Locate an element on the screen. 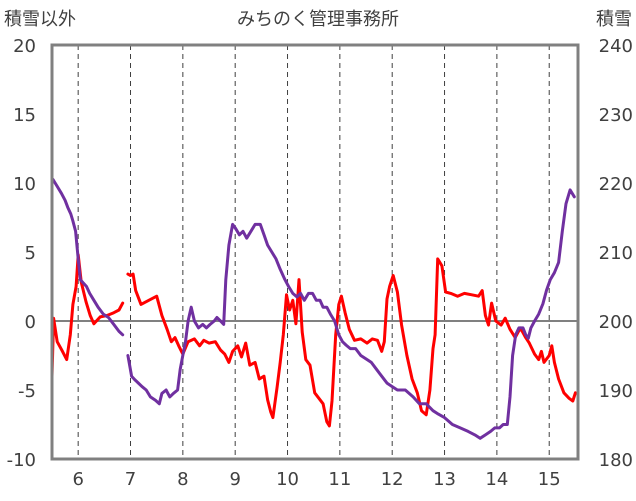  y-left-tick-label: 5 is located at coordinates (30, 253).